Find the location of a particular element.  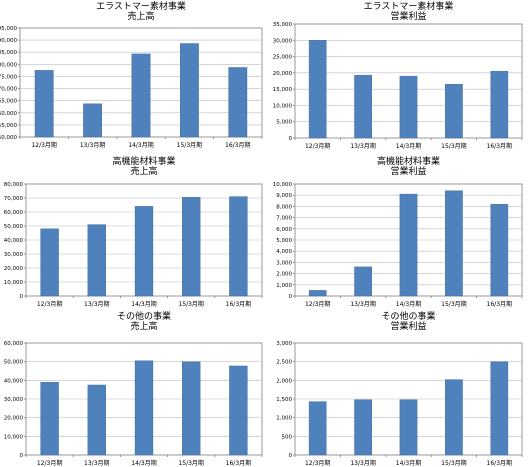

y-tick-label: 1,500 is located at coordinates (284, 400).